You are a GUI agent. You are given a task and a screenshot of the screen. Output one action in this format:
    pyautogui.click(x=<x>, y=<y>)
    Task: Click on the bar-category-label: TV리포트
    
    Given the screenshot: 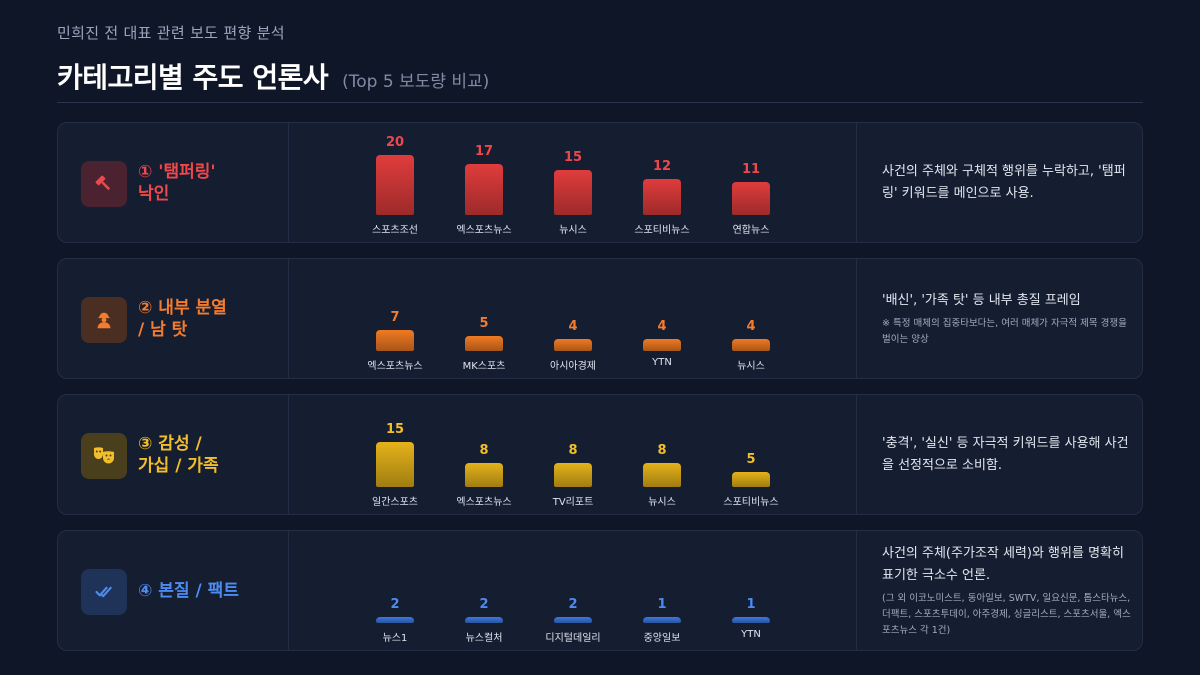 What is the action you would take?
    pyautogui.click(x=573, y=502)
    